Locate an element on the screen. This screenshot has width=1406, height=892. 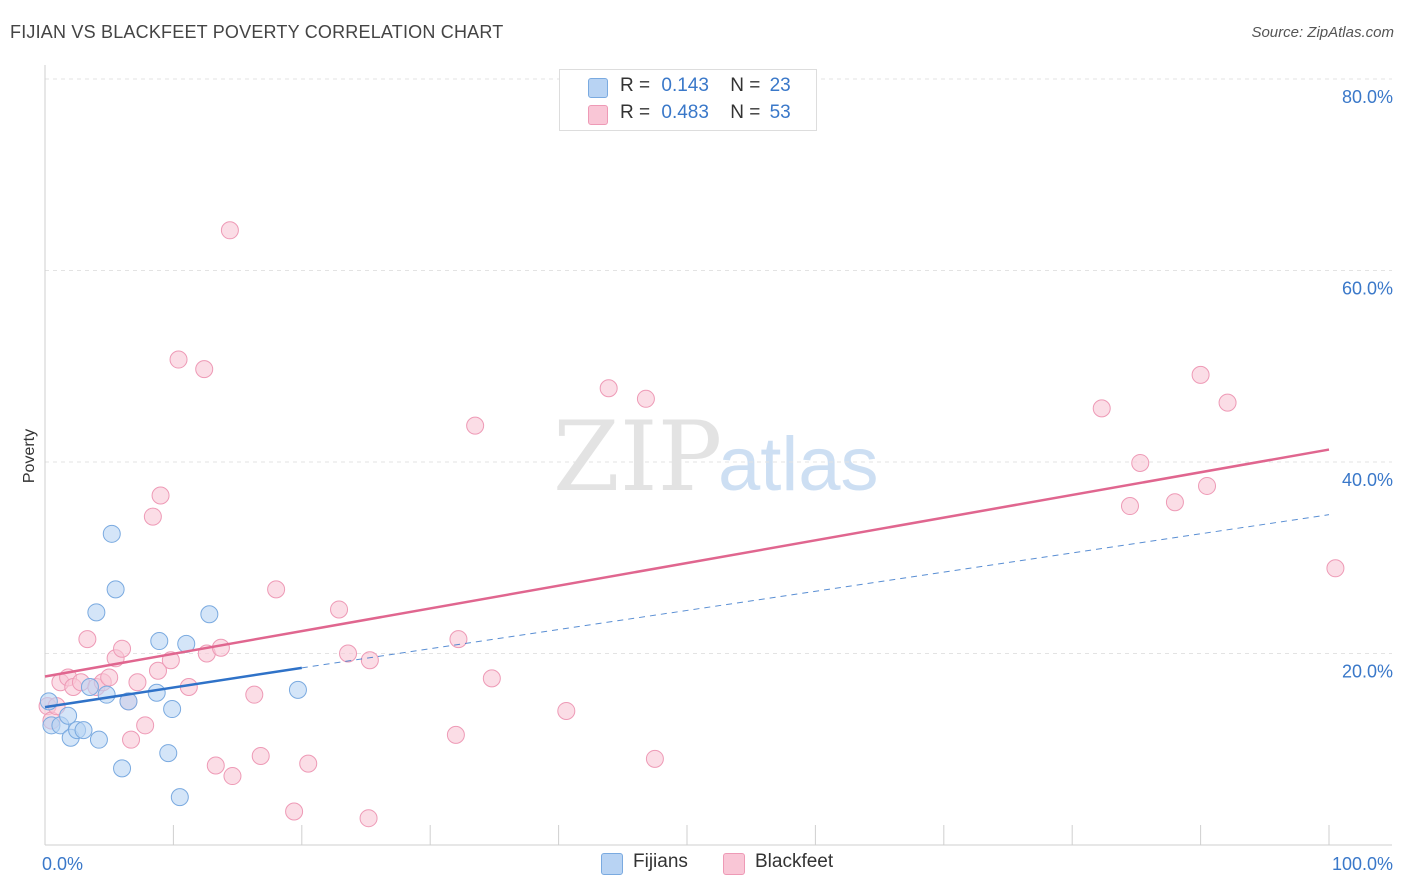
legend-label-blackfeet: Blackfeet is located at coordinates (794, 861).